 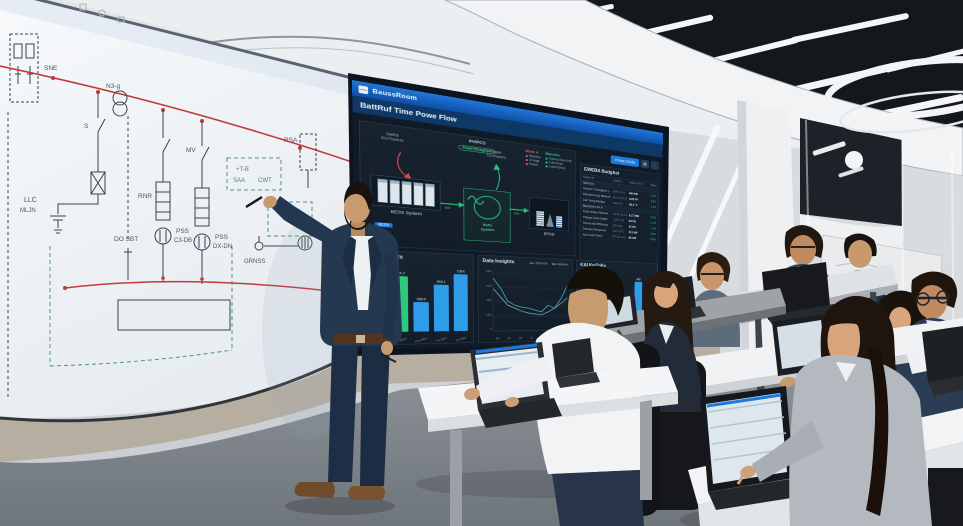 What do you see at coordinates (28, 211) in the screenshot?
I see `label-mljn: MLJN` at bounding box center [28, 211].